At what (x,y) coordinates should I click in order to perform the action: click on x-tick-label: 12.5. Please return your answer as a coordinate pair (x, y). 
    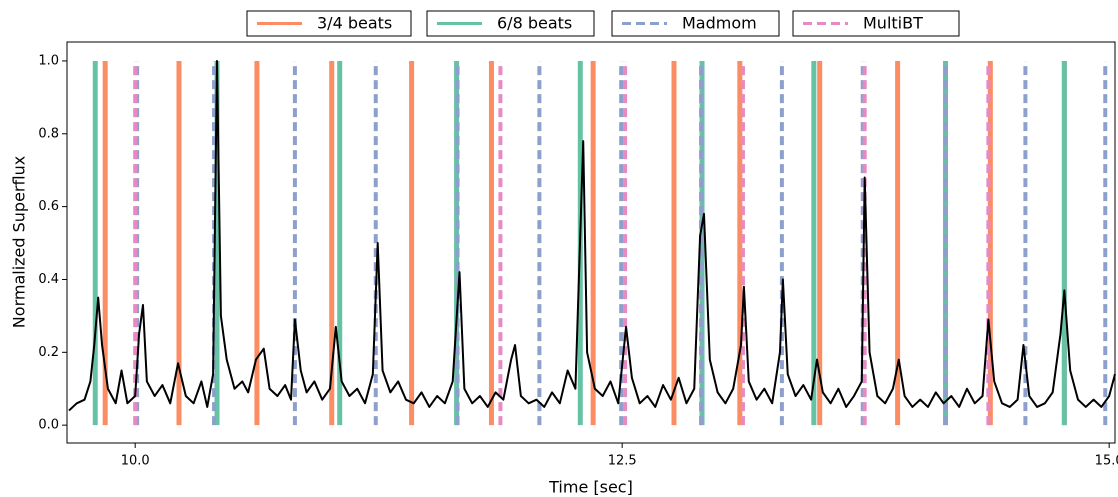
    Looking at the image, I should click on (622, 461).